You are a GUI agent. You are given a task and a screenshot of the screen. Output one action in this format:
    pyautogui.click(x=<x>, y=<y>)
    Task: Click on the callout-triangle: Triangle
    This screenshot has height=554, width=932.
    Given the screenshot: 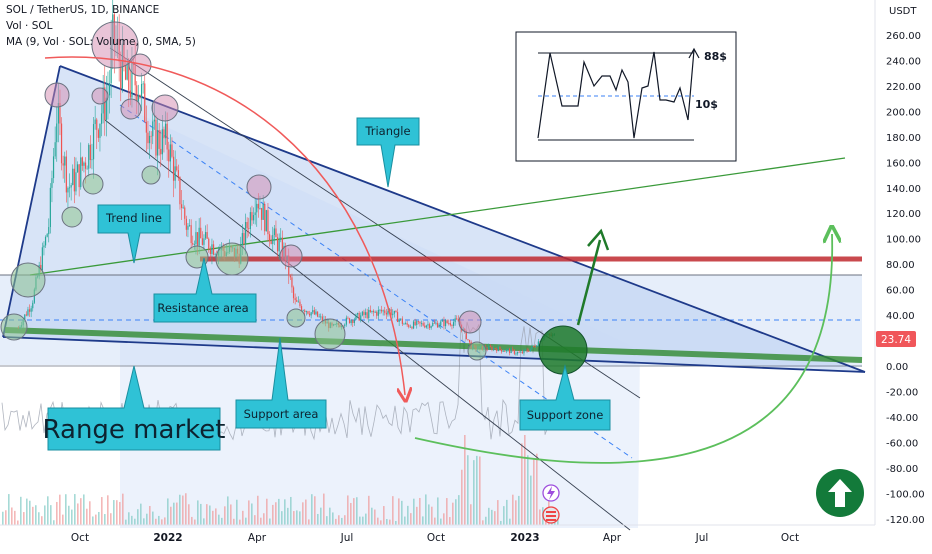 What is the action you would take?
    pyautogui.click(x=388, y=152)
    